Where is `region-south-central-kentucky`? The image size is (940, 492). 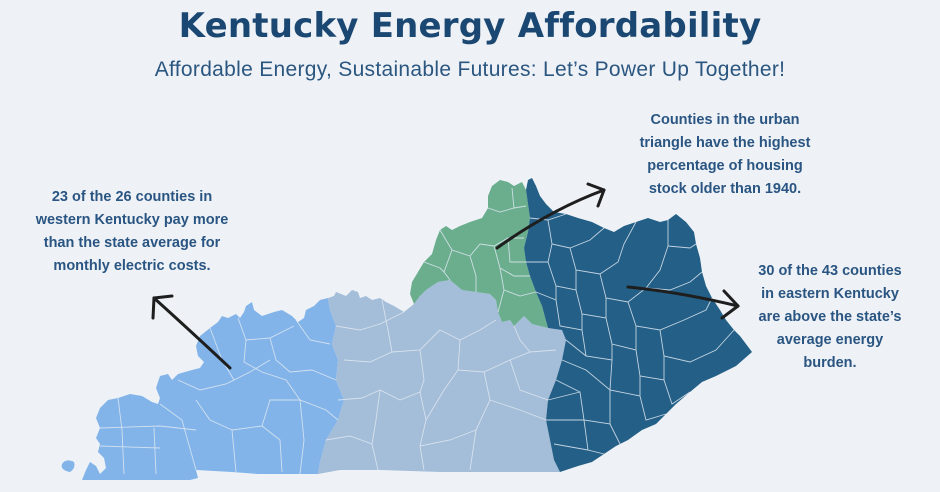
region-south-central-kentucky is located at coordinates (442, 377).